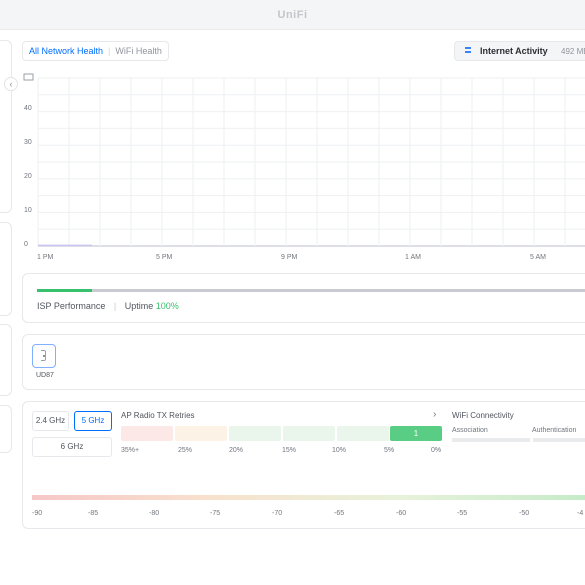 The height and width of the screenshot is (585, 585). What do you see at coordinates (215, 513) in the screenshot?
I see `signal-tick-label: -75` at bounding box center [215, 513].